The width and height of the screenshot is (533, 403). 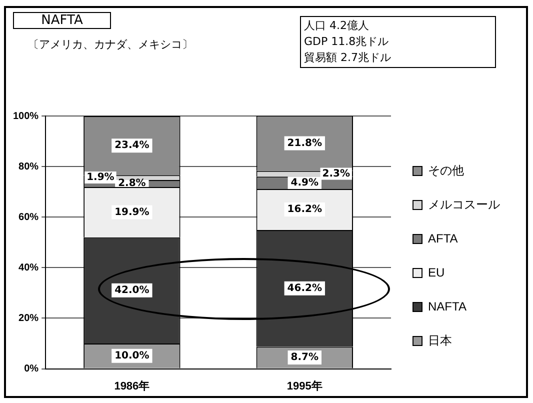 I want to click on y-tick-label: 20%, so click(x=28, y=318).